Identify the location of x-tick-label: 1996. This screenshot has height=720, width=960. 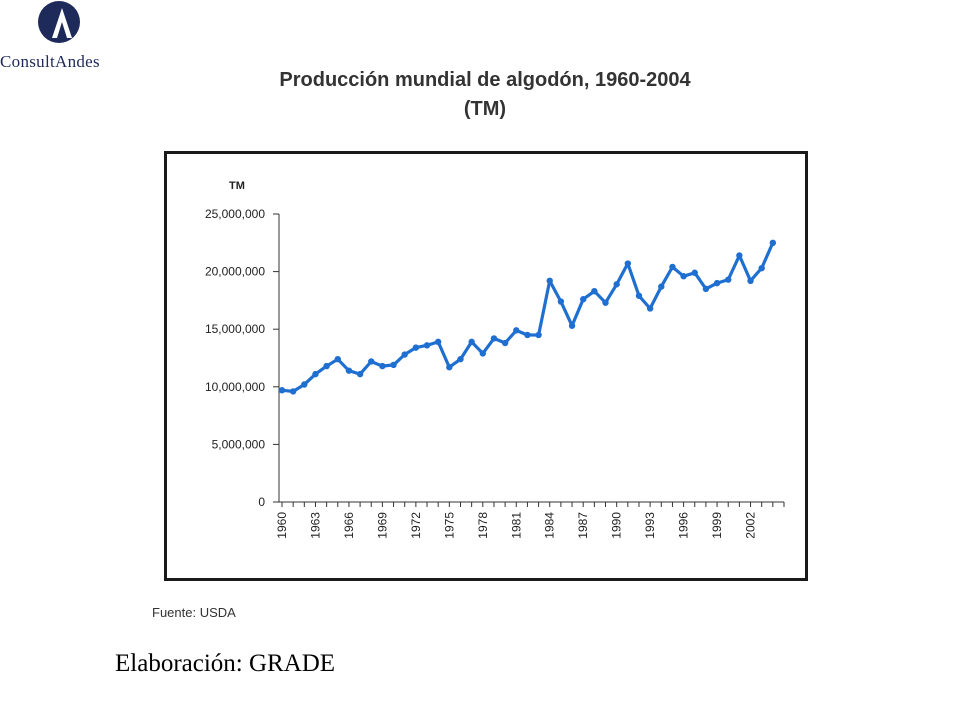
(684, 525).